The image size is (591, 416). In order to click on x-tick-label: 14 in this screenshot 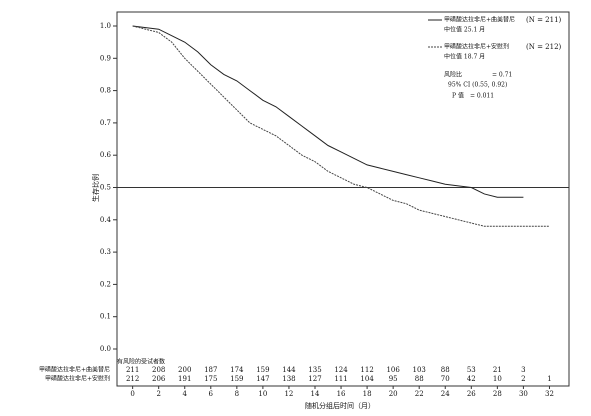, I will do `click(315, 394)`.